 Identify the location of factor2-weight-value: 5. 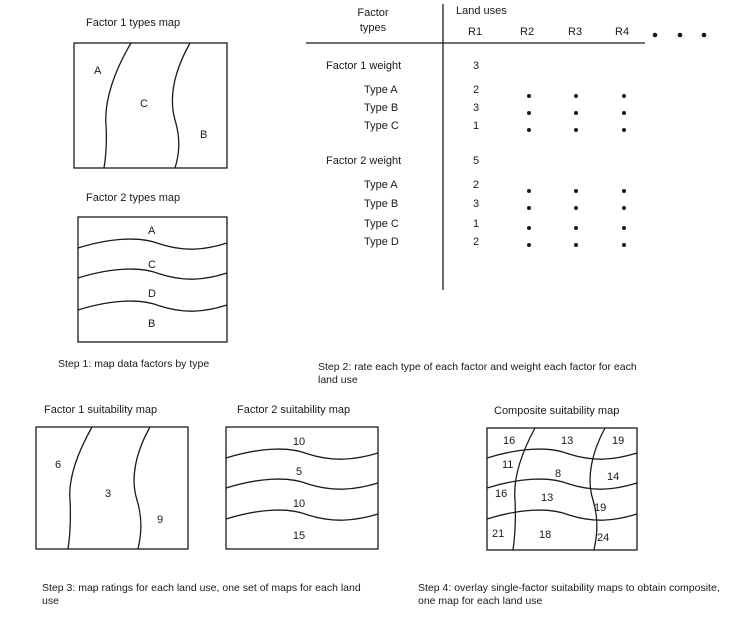
(476, 161).